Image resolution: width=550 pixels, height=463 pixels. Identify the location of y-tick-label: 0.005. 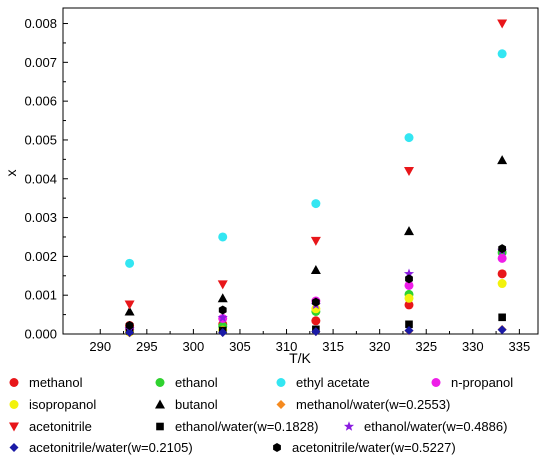
(40, 139).